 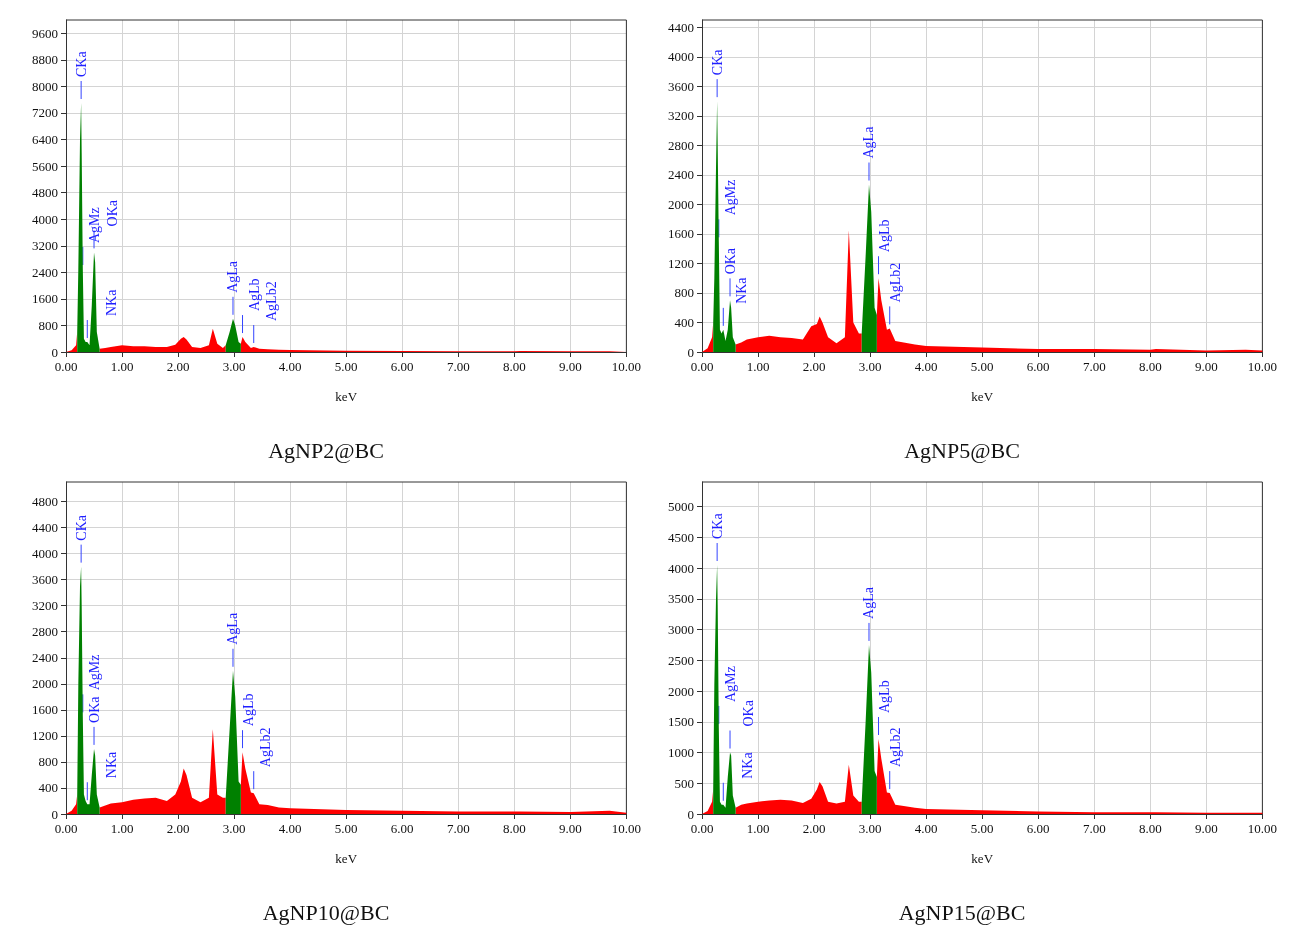 What do you see at coordinates (178, 366) in the screenshot?
I see `x-tick-label: 2.00` at bounding box center [178, 366].